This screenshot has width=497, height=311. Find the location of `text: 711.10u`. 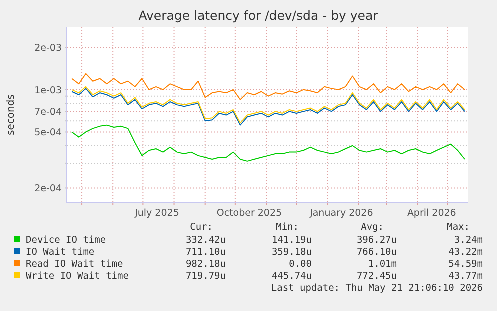

text: 711.10u is located at coordinates (206, 252).